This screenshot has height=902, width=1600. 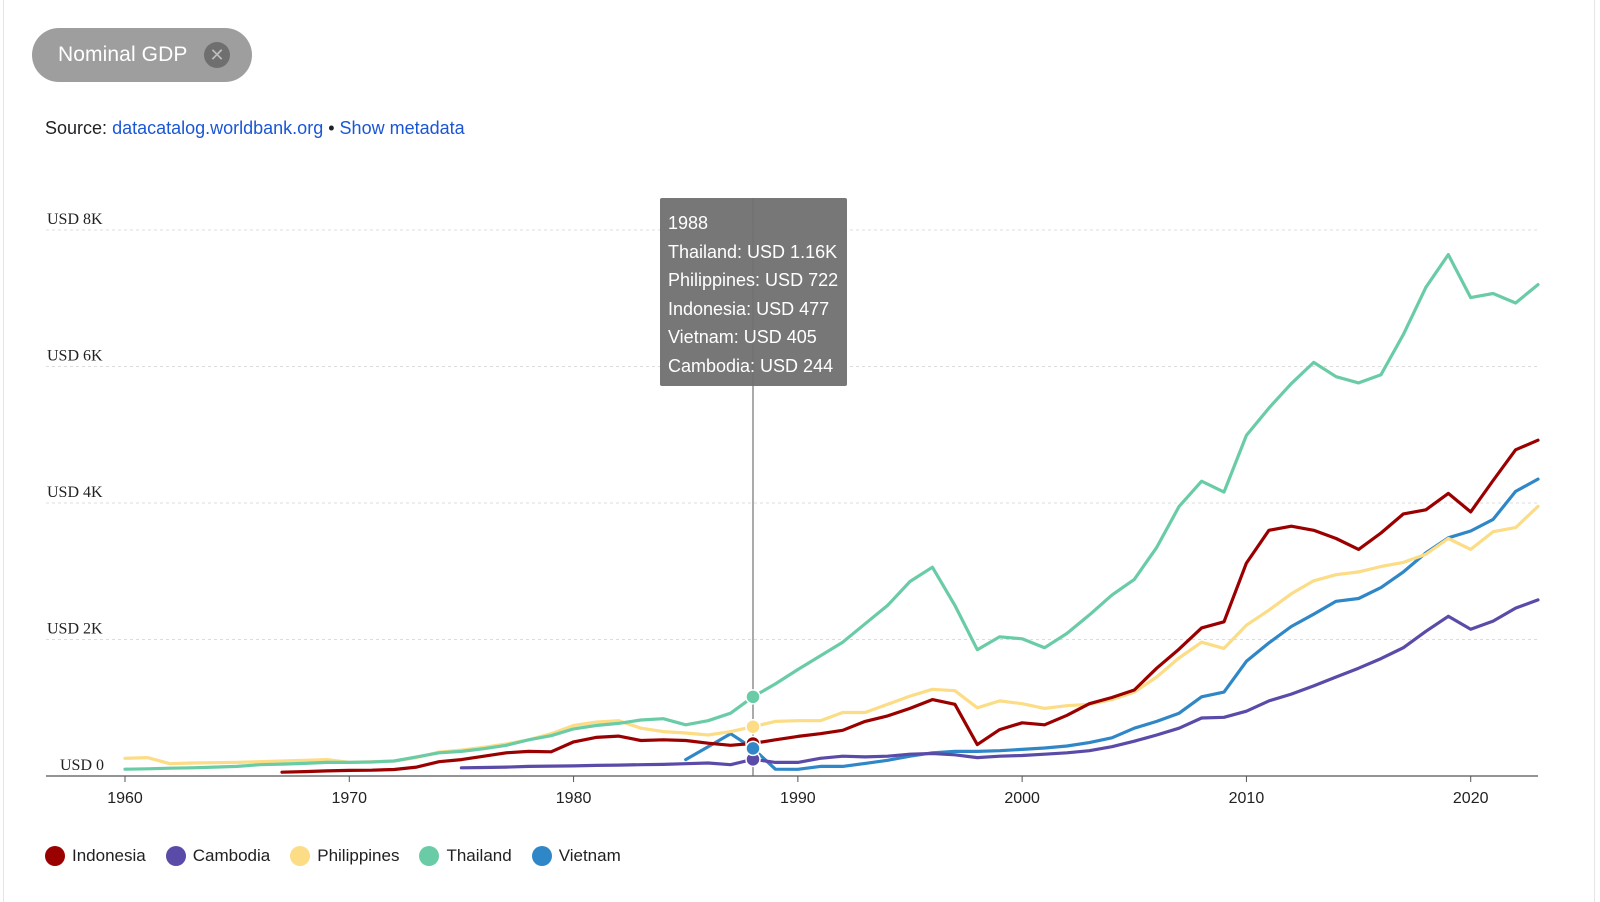 I want to click on highlight-point-vietnam, so click(x=753, y=748).